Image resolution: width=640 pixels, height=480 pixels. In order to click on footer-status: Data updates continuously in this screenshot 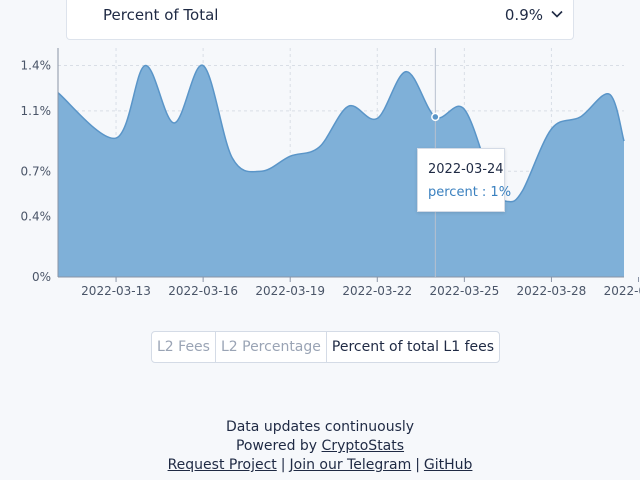, I will do `click(320, 427)`.